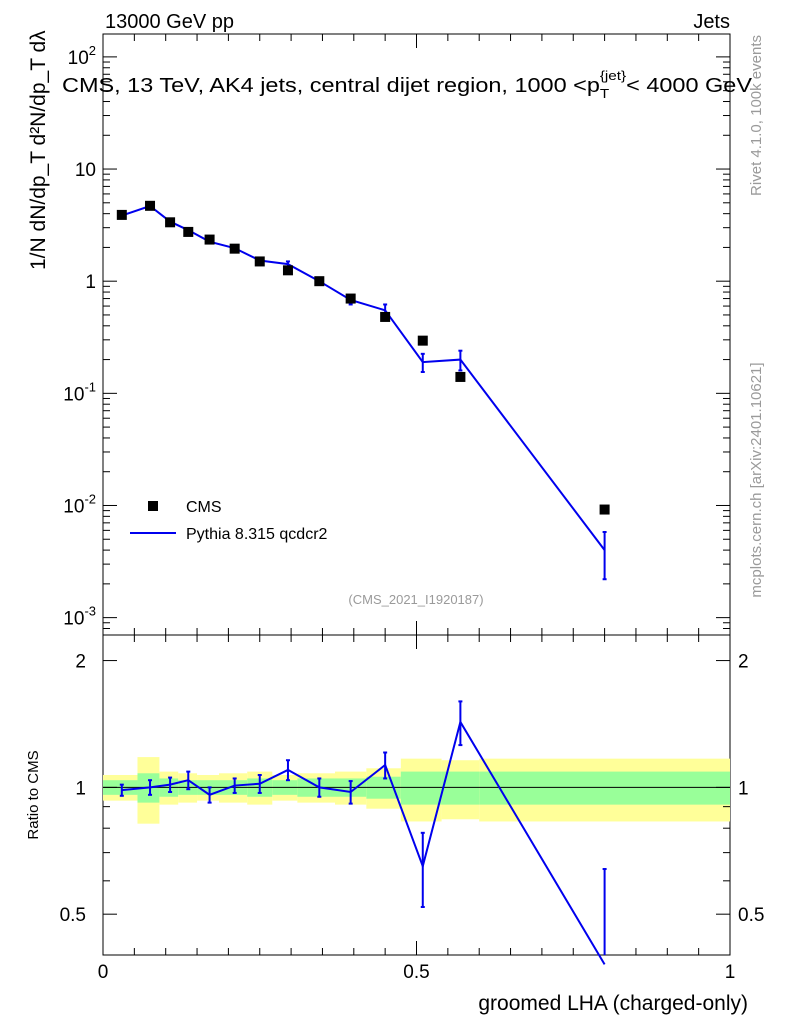 The image size is (786, 1024). What do you see at coordinates (416, 972) in the screenshot?
I see `x-tick-label: 0.5` at bounding box center [416, 972].